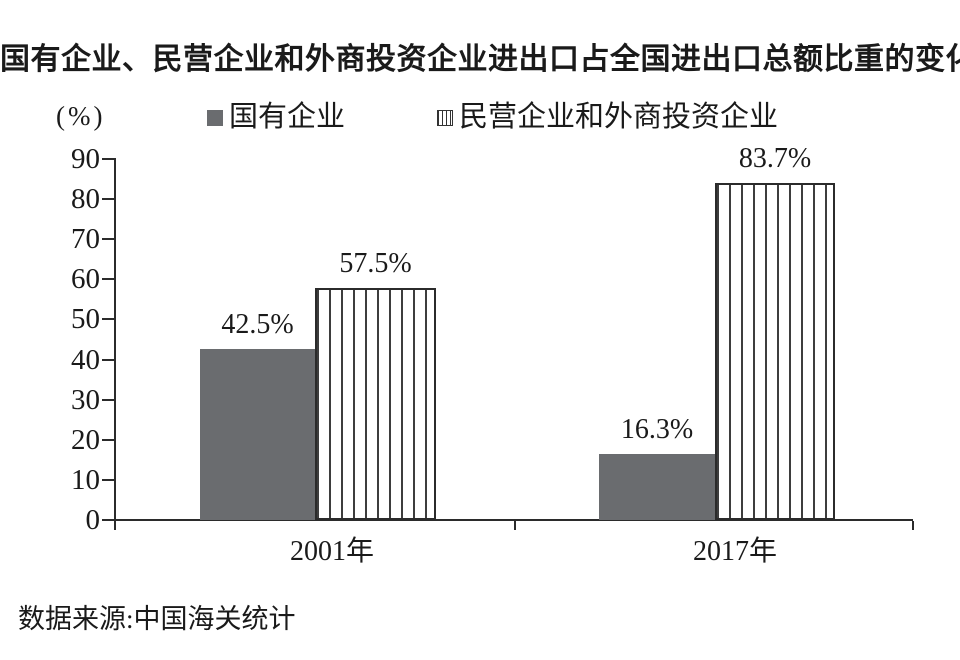 The width and height of the screenshot is (960, 660). What do you see at coordinates (81, 116) in the screenshot?
I see `y-axis-unit-label: (%)` at bounding box center [81, 116].